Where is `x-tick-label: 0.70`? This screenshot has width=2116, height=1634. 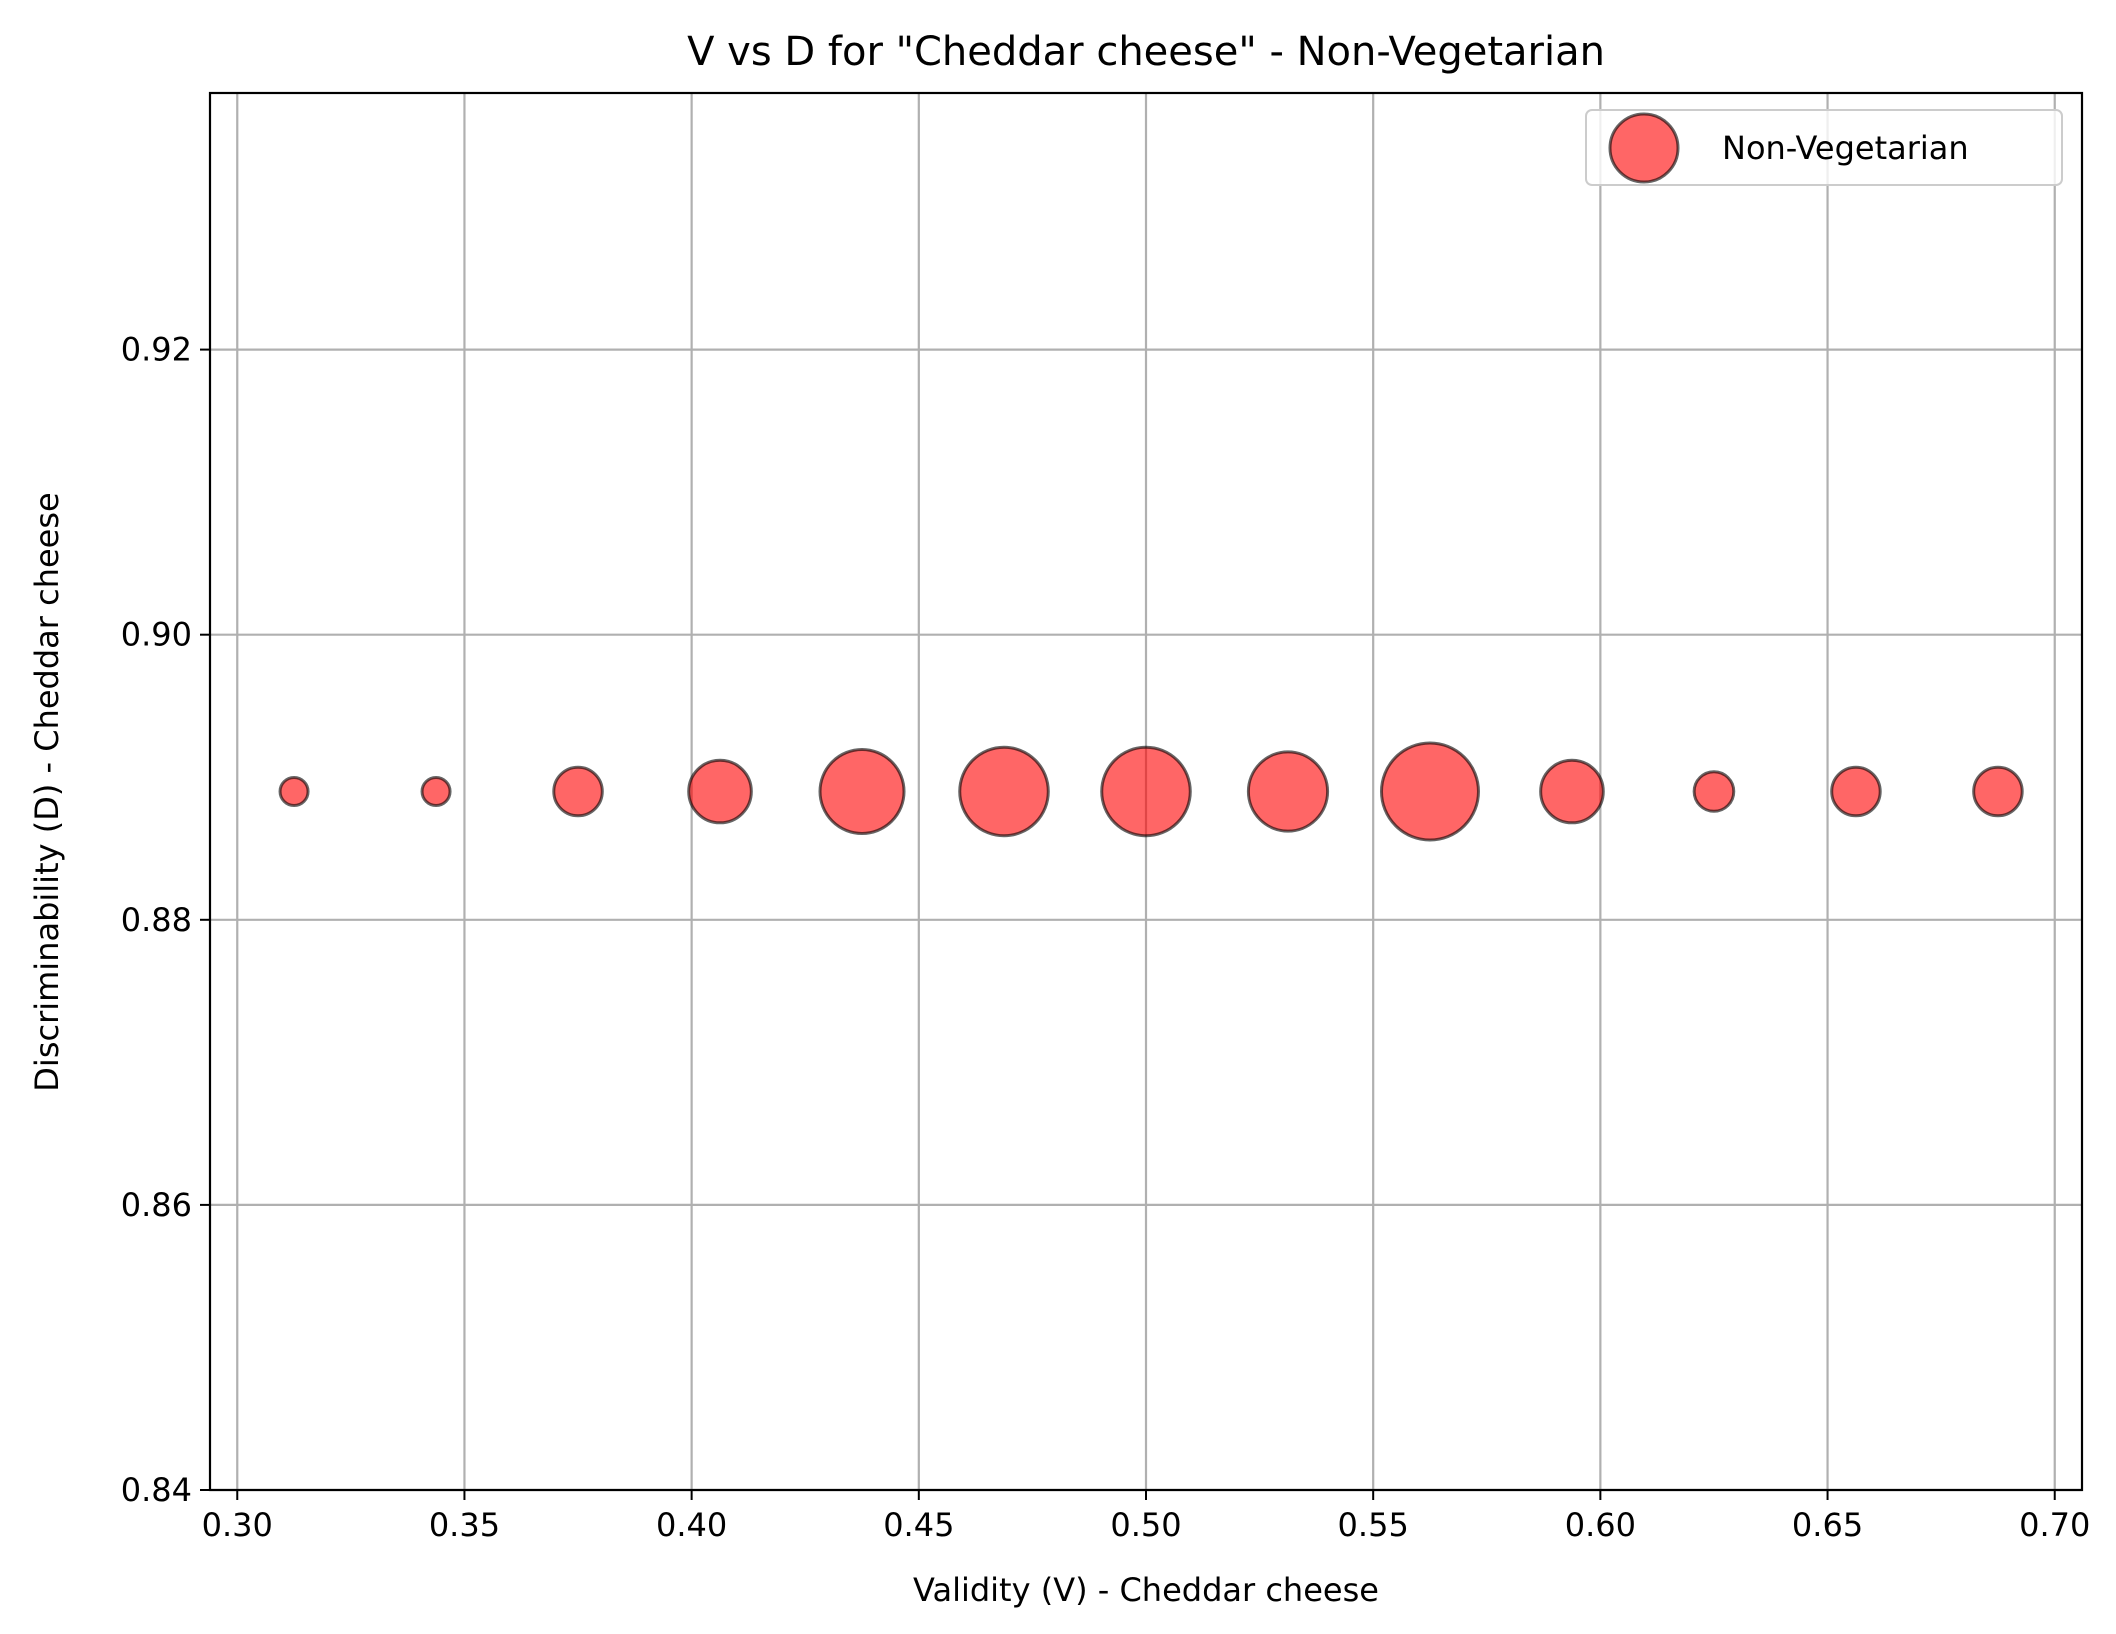 x-tick-label: 0.70 is located at coordinates (2054, 1525).